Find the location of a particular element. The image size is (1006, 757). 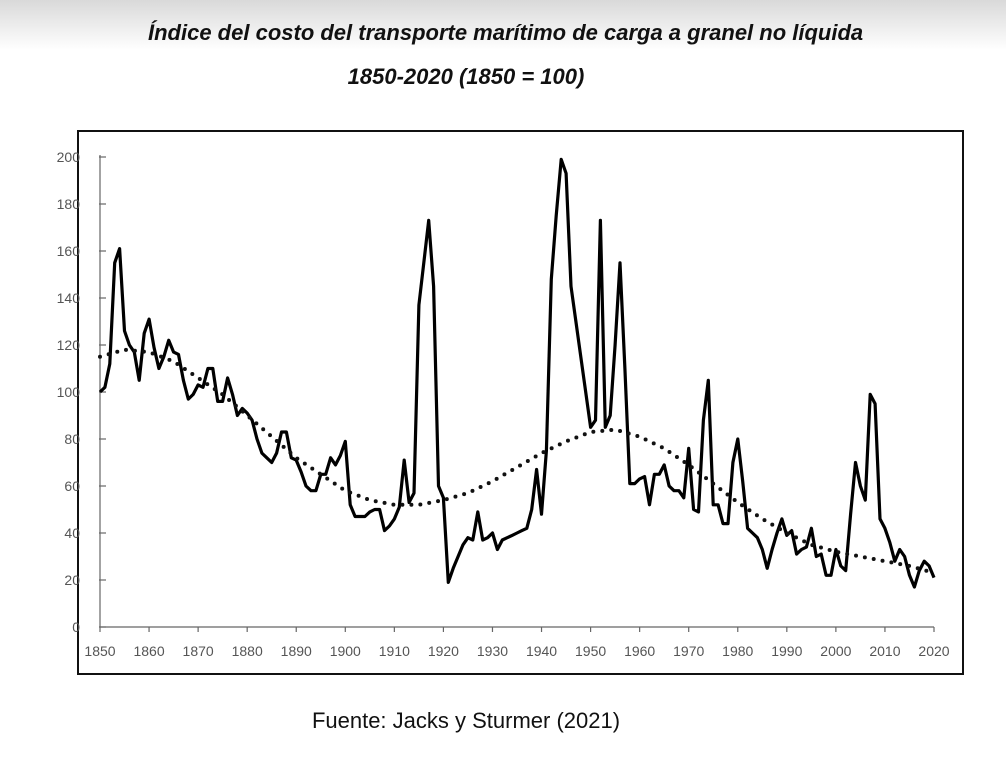

y-tick-label: 140 is located at coordinates (69, 298).